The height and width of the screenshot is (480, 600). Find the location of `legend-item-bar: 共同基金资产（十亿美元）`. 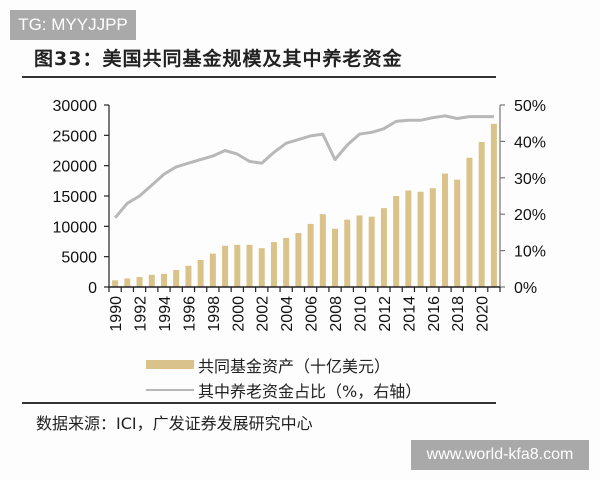

legend-item-bar: 共同基金资产（十亿美元） is located at coordinates (283, 364).